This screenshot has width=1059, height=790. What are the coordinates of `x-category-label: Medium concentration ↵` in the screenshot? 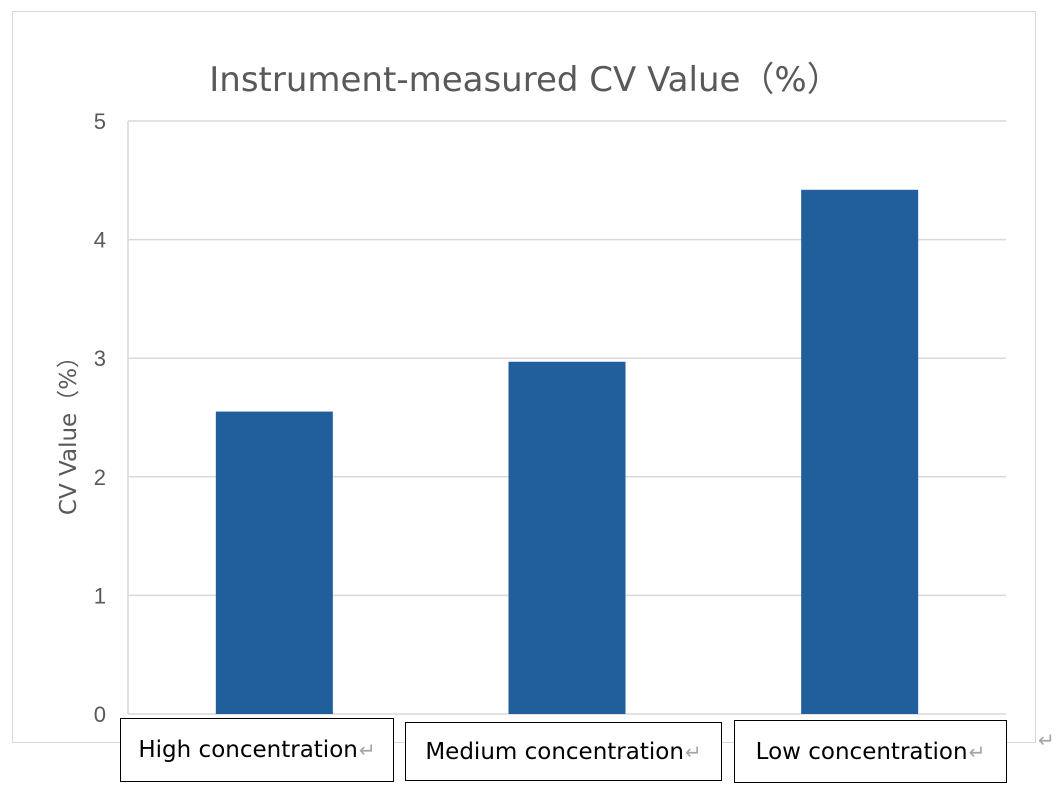 It's located at (563, 751).